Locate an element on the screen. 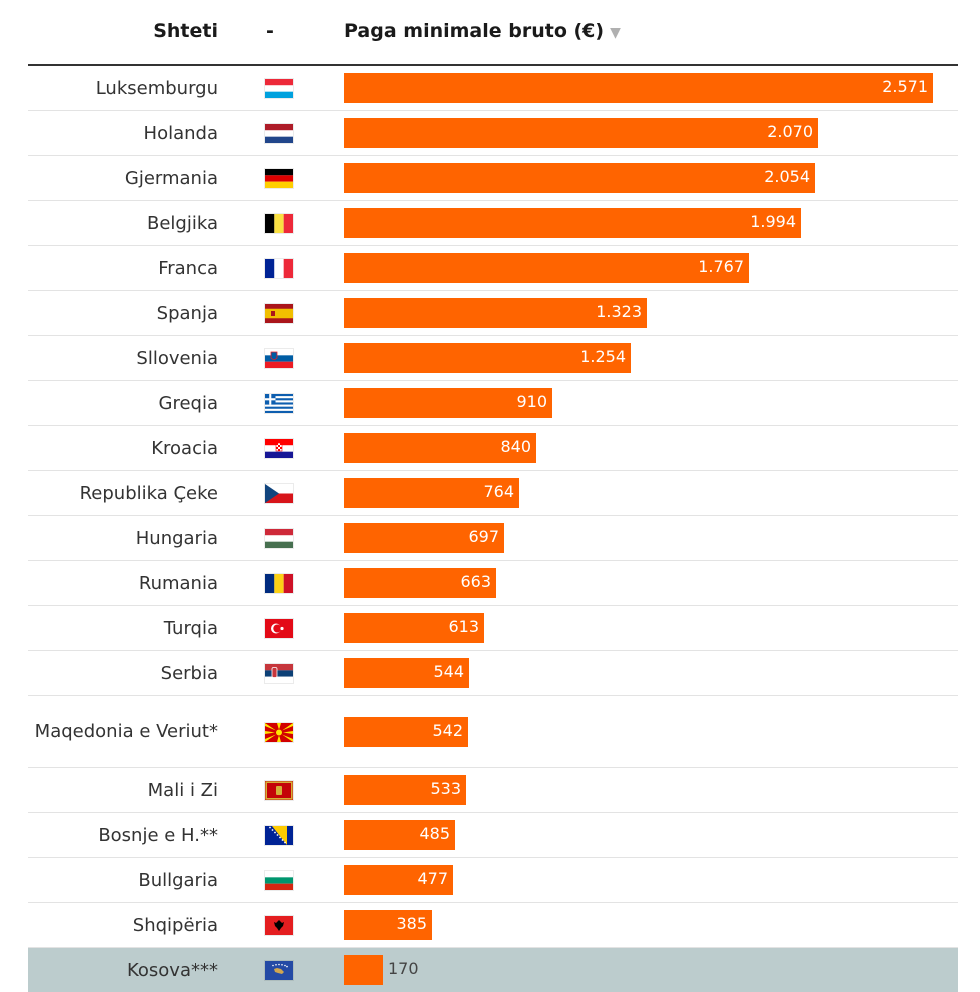 The width and height of the screenshot is (980, 992). country-label: Maqedonia e Veriut* is located at coordinates (126, 731).